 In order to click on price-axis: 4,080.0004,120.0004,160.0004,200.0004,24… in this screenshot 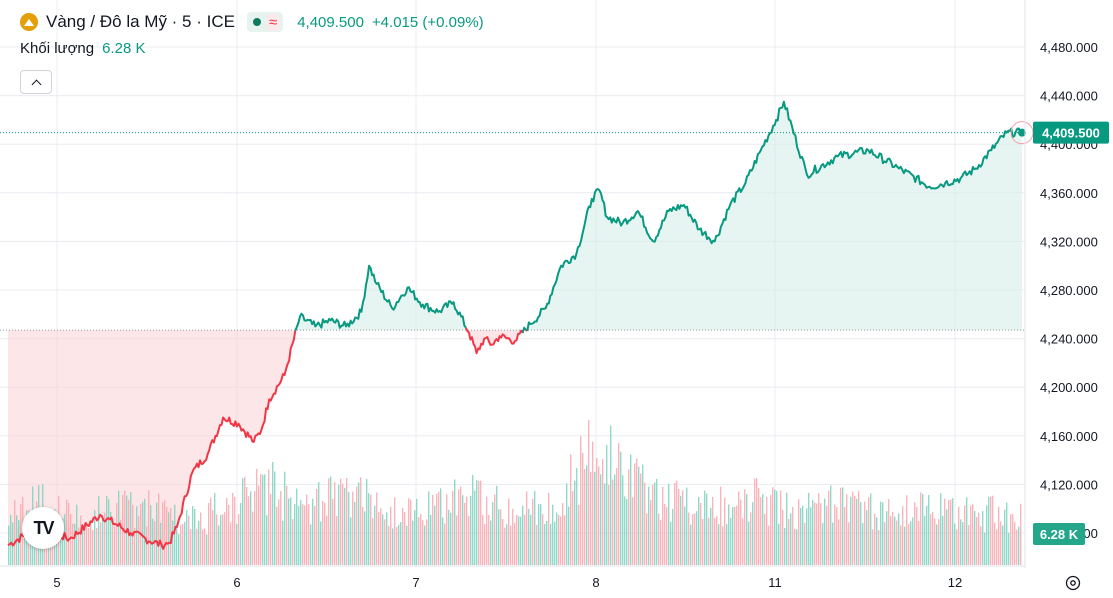, I will do `click(1069, 290)`.